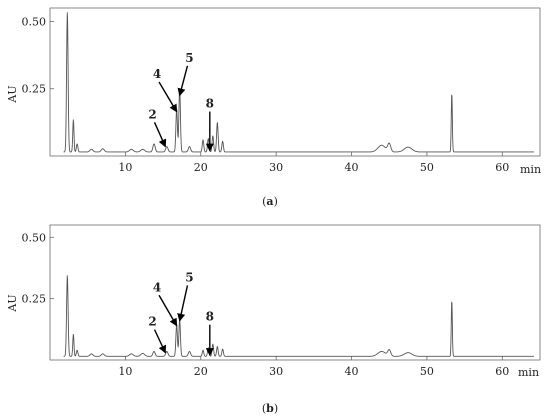  Describe the element at coordinates (270, 201) in the screenshot. I see `panel-a-caption: (a)` at that location.